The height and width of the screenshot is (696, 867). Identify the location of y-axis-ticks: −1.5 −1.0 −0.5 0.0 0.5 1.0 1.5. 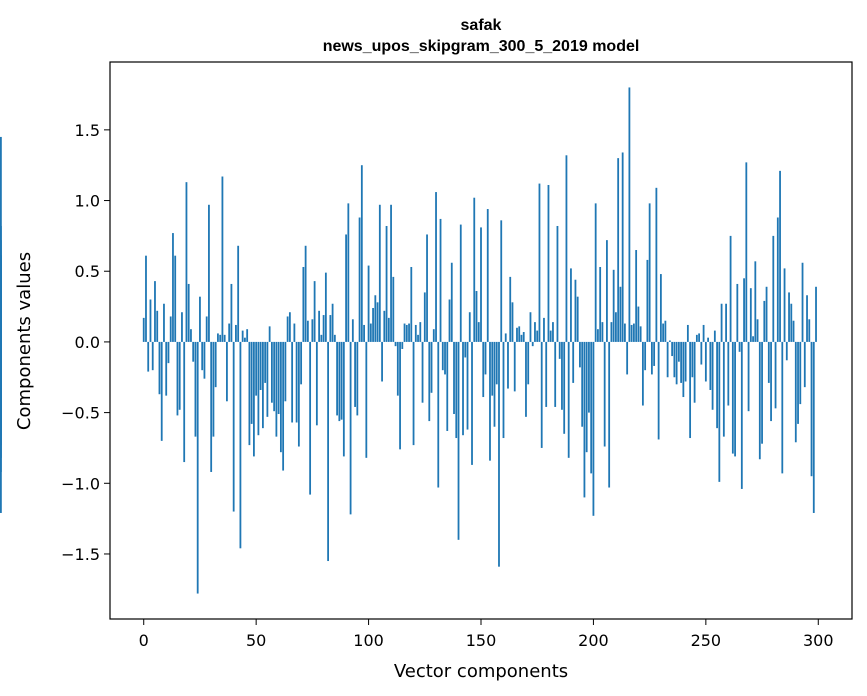
(85, 342).